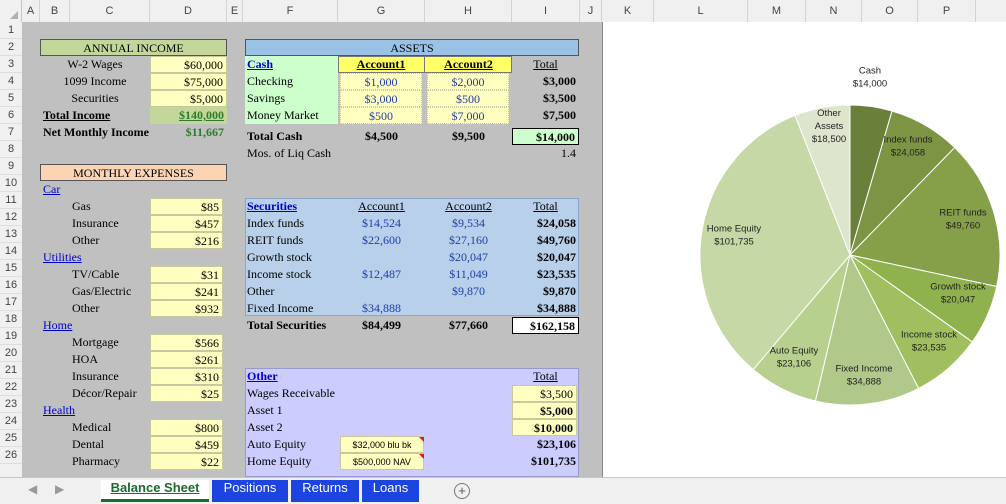 The width and height of the screenshot is (1006, 504). Describe the element at coordinates (382, 444) in the screenshot. I see `auto-equity-note: $32,000 blu bk` at that location.